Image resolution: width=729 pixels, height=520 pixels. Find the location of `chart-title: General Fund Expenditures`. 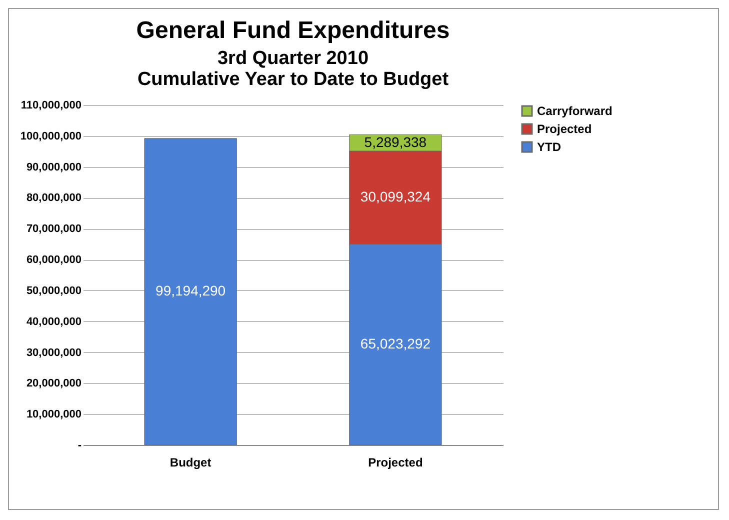

chart-title: General Fund Expenditures is located at coordinates (293, 30).